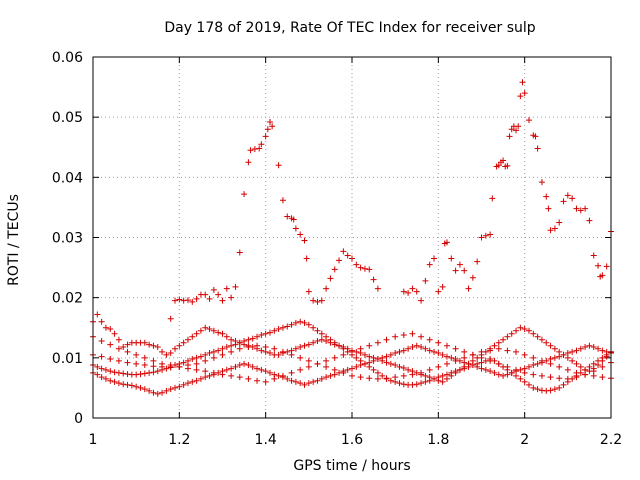 This screenshot has height=480, width=640. What do you see at coordinates (14, 240) in the screenshot?
I see `y-axis-label: ROTI / TECUs` at bounding box center [14, 240].